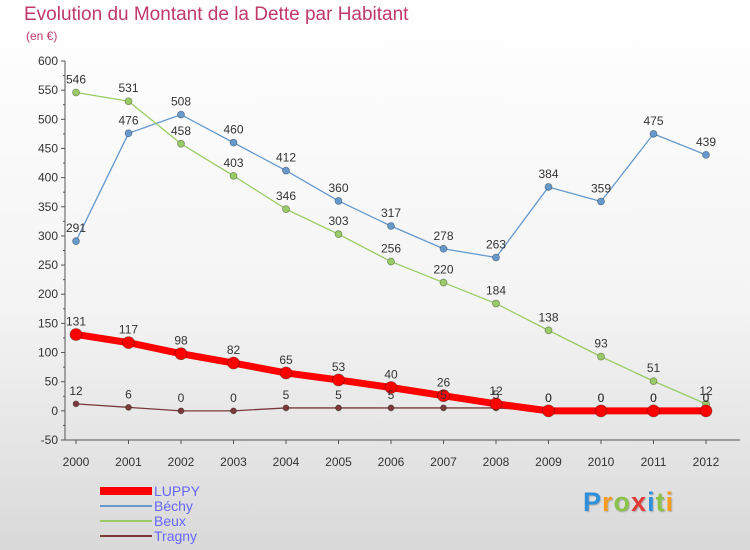  Describe the element at coordinates (173, 506) in the screenshot. I see `legend-label: Béchy` at that location.